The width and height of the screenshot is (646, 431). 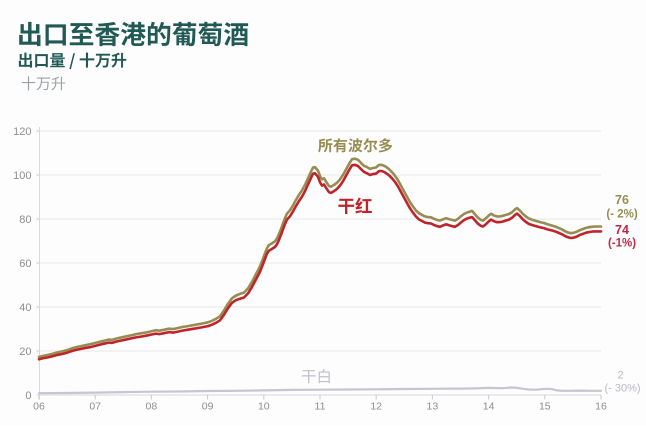 What do you see at coordinates (620, 376) in the screenshot?
I see `svg-text: 2` at bounding box center [620, 376].